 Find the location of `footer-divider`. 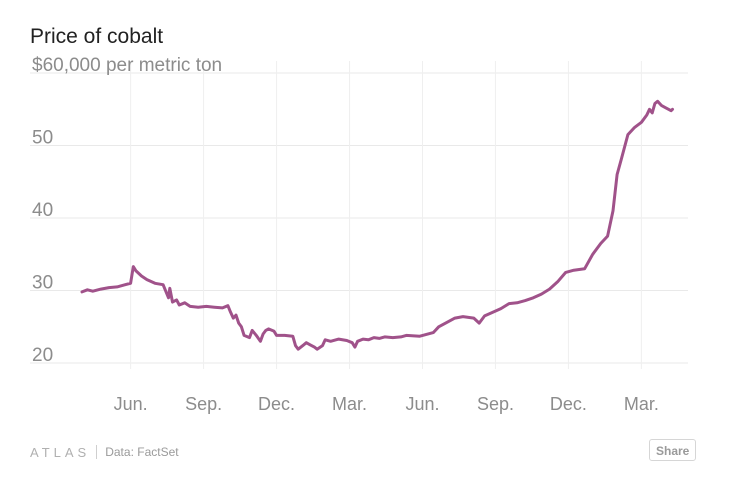

footer-divider is located at coordinates (97, 452).